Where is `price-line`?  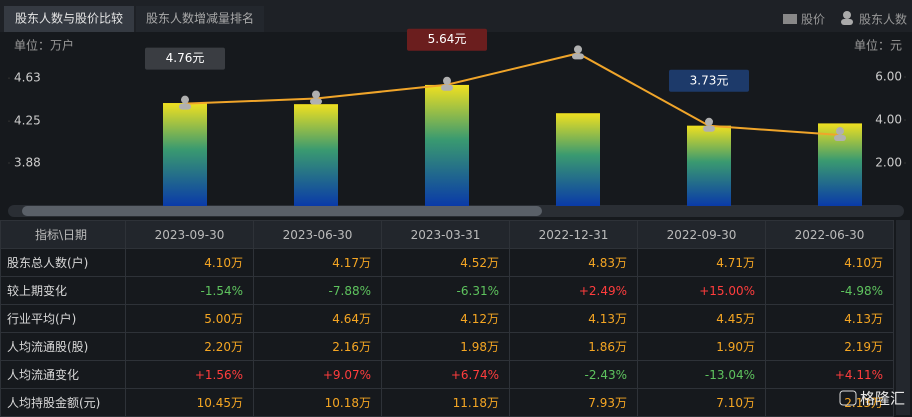
price-line is located at coordinates (512, 94).